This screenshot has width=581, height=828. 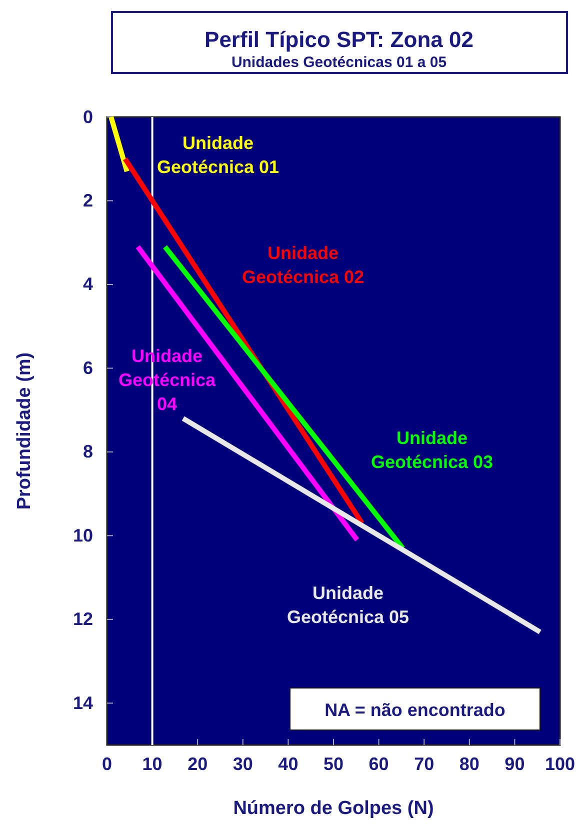 What do you see at coordinates (469, 764) in the screenshot?
I see `x-tick-label: 80` at bounding box center [469, 764].